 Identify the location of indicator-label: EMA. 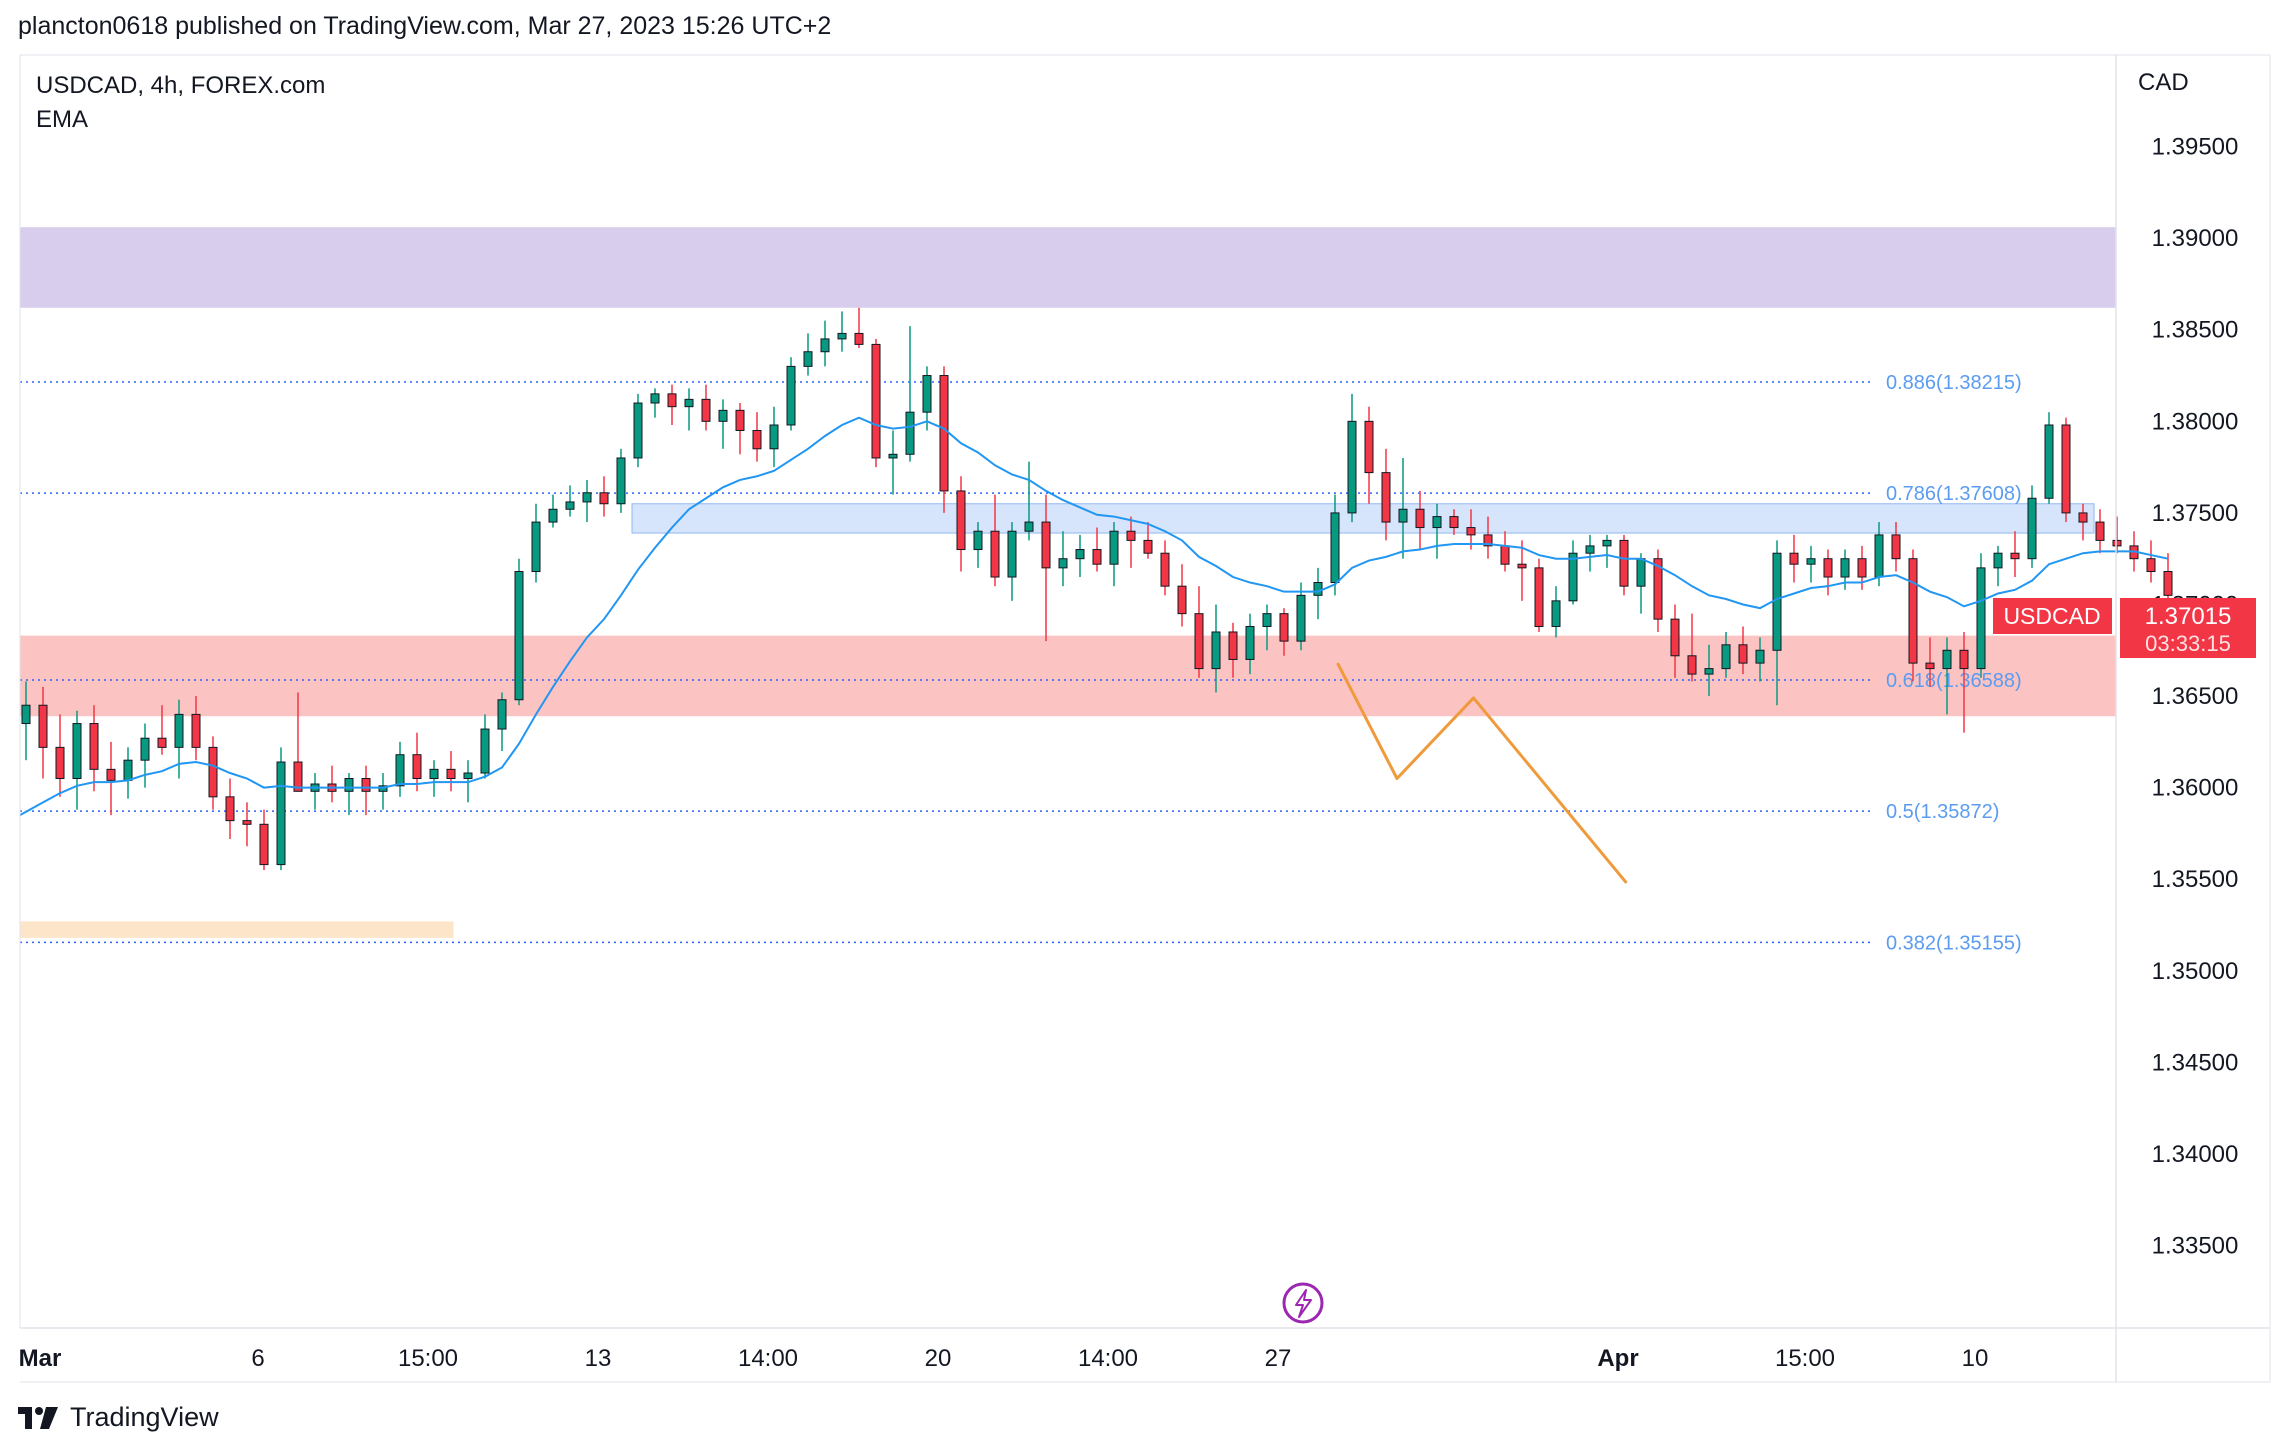
(62, 119).